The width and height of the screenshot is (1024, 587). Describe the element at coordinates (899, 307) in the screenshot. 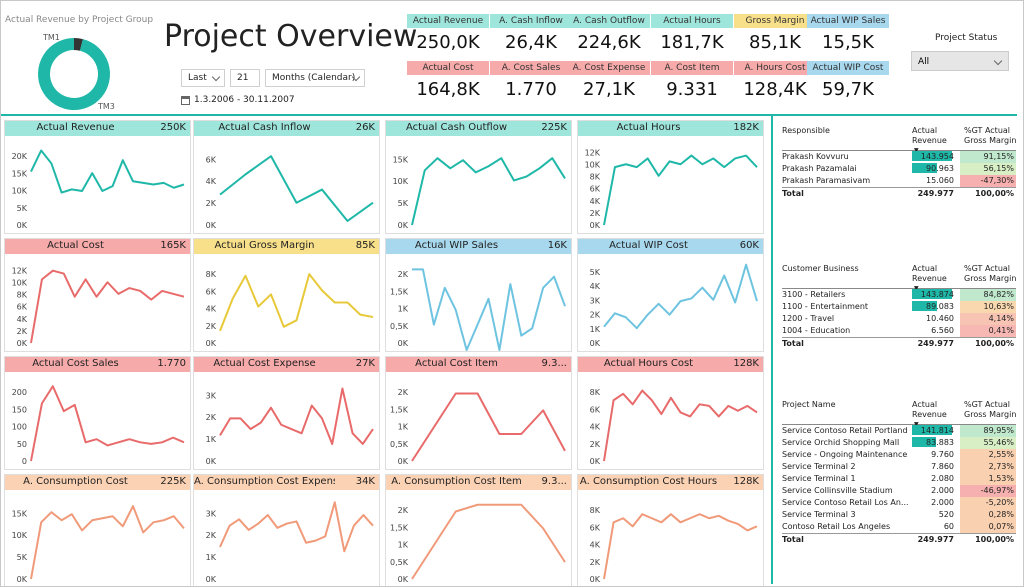

I see `table-row: 1100 - Entertainment 89.083 10,63%` at that location.